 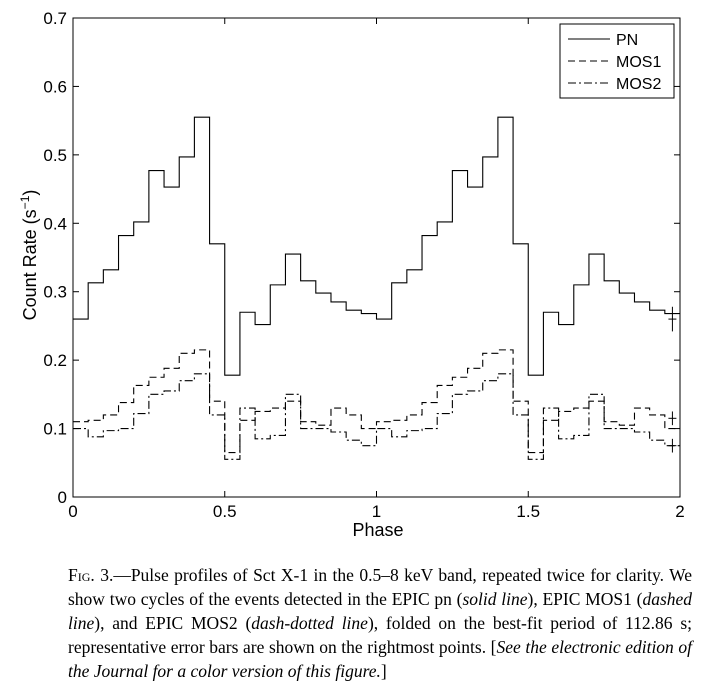 What do you see at coordinates (528, 511) in the screenshot?
I see `x-tick-label: 1.5` at bounding box center [528, 511].